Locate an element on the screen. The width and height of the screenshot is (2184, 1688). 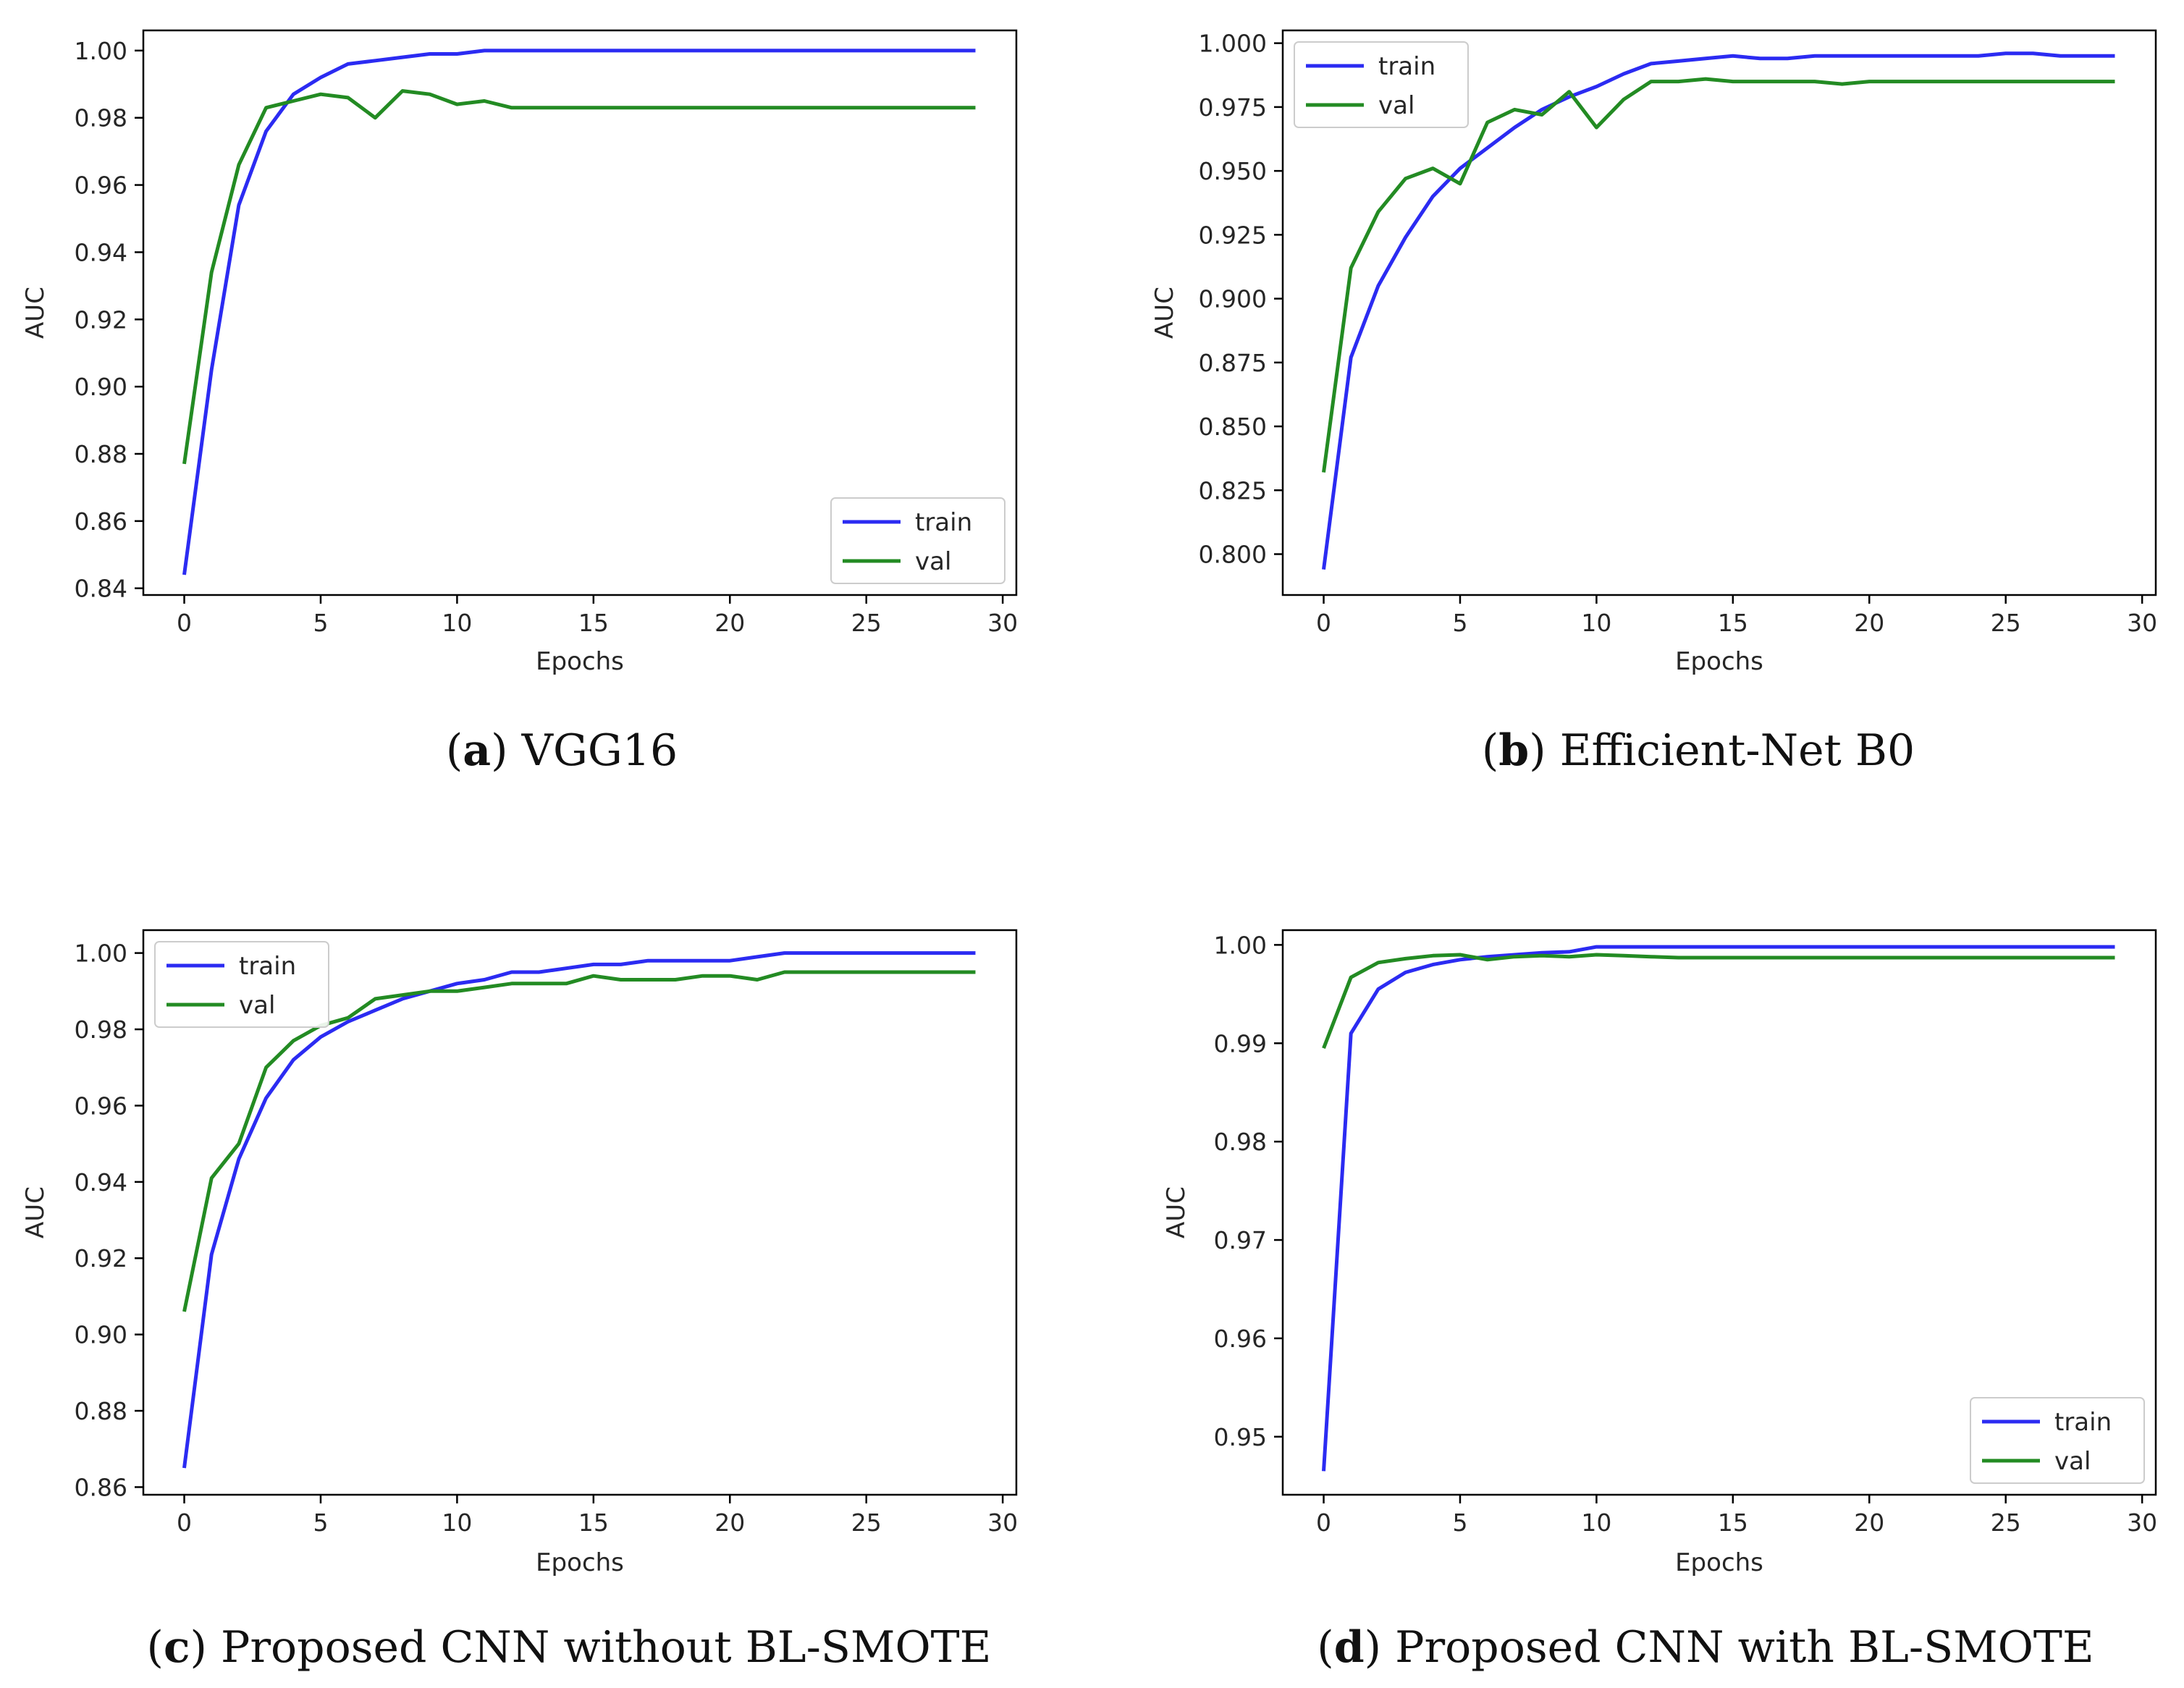
caption-title: Proposed CNN without BL-SMOTE is located at coordinates (606, 1647).